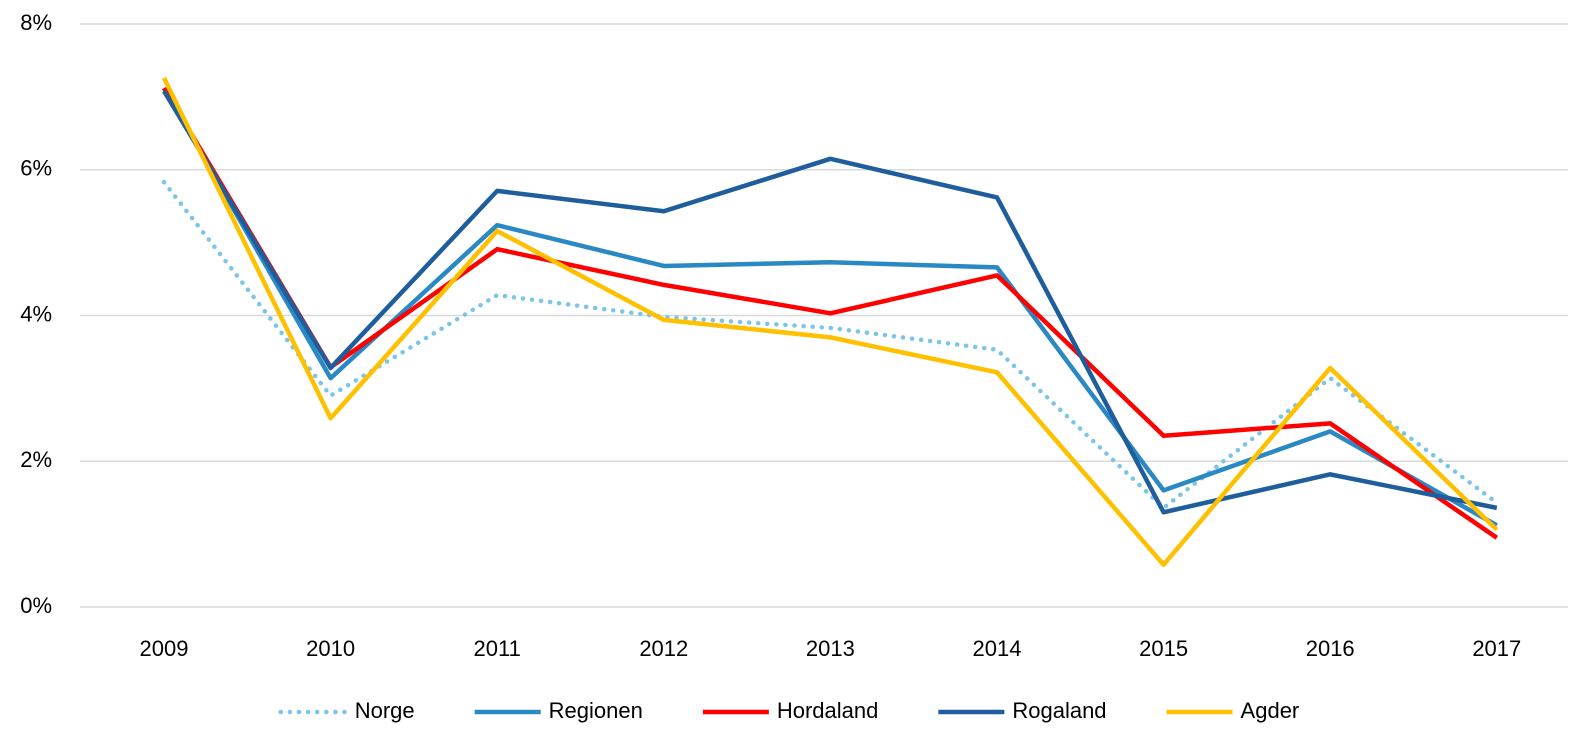 Image resolution: width=1591 pixels, height=735 pixels. I want to click on y-tick-label: 2%, so click(36, 459).